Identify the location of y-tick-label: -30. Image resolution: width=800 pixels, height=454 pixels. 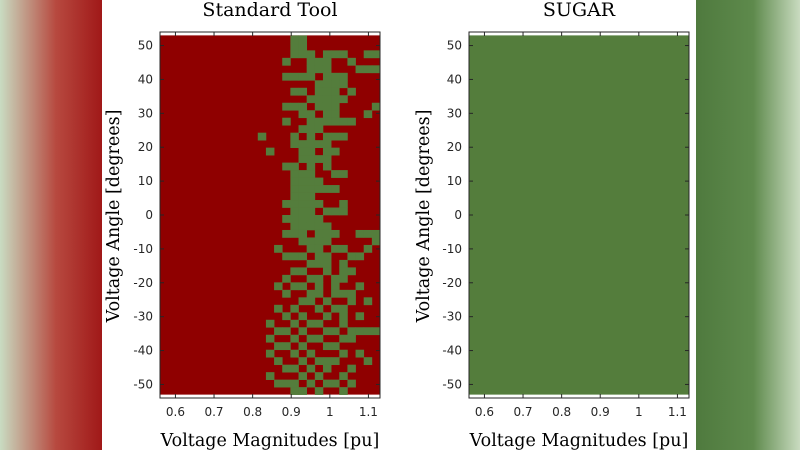
(143, 317).